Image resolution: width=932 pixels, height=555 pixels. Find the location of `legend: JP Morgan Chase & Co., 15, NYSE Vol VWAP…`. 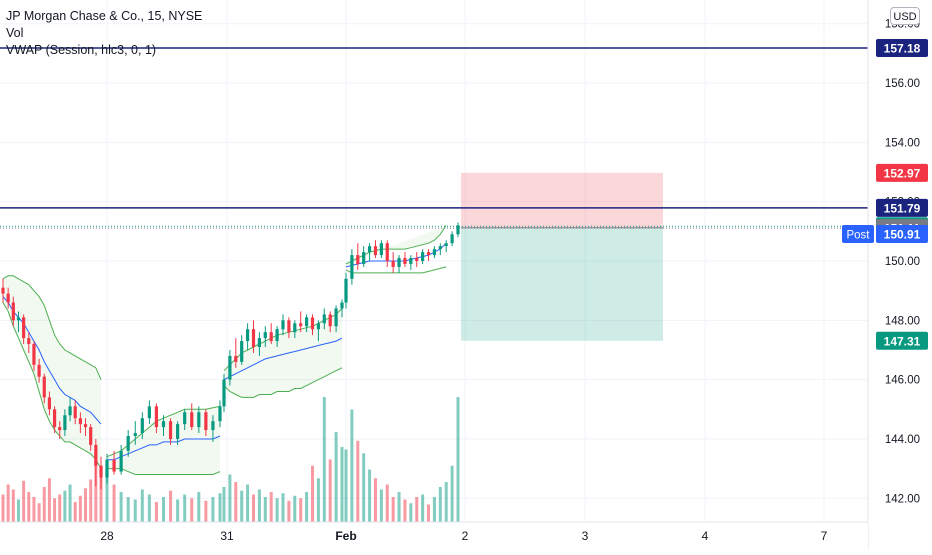

legend: JP Morgan Chase & Co., 15, NYSE Vol VWAP… is located at coordinates (104, 33).